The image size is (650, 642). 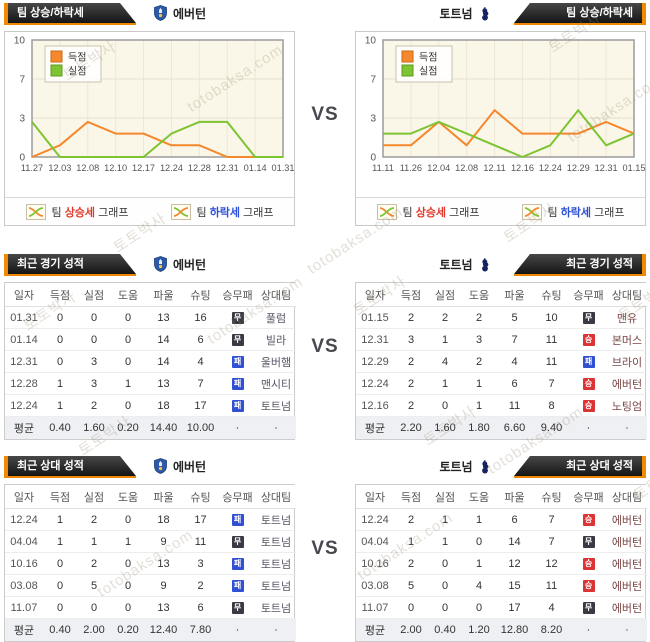 What do you see at coordinates (189, 264) in the screenshot?
I see `team-name: 에버턴` at bounding box center [189, 264].